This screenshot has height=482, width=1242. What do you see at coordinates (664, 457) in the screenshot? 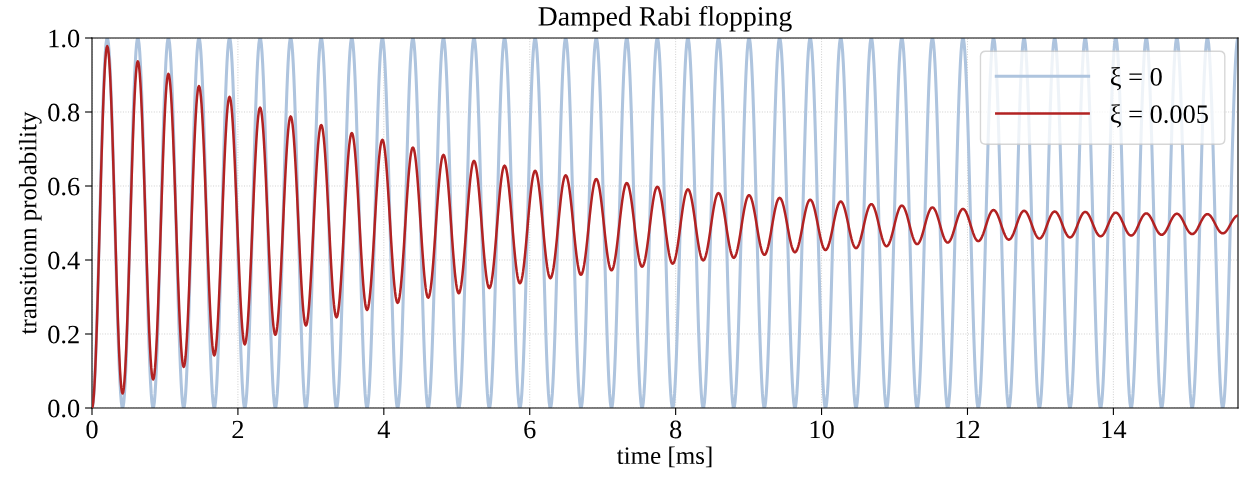
I see `x-axis-title: time [ms]` at bounding box center [664, 457].